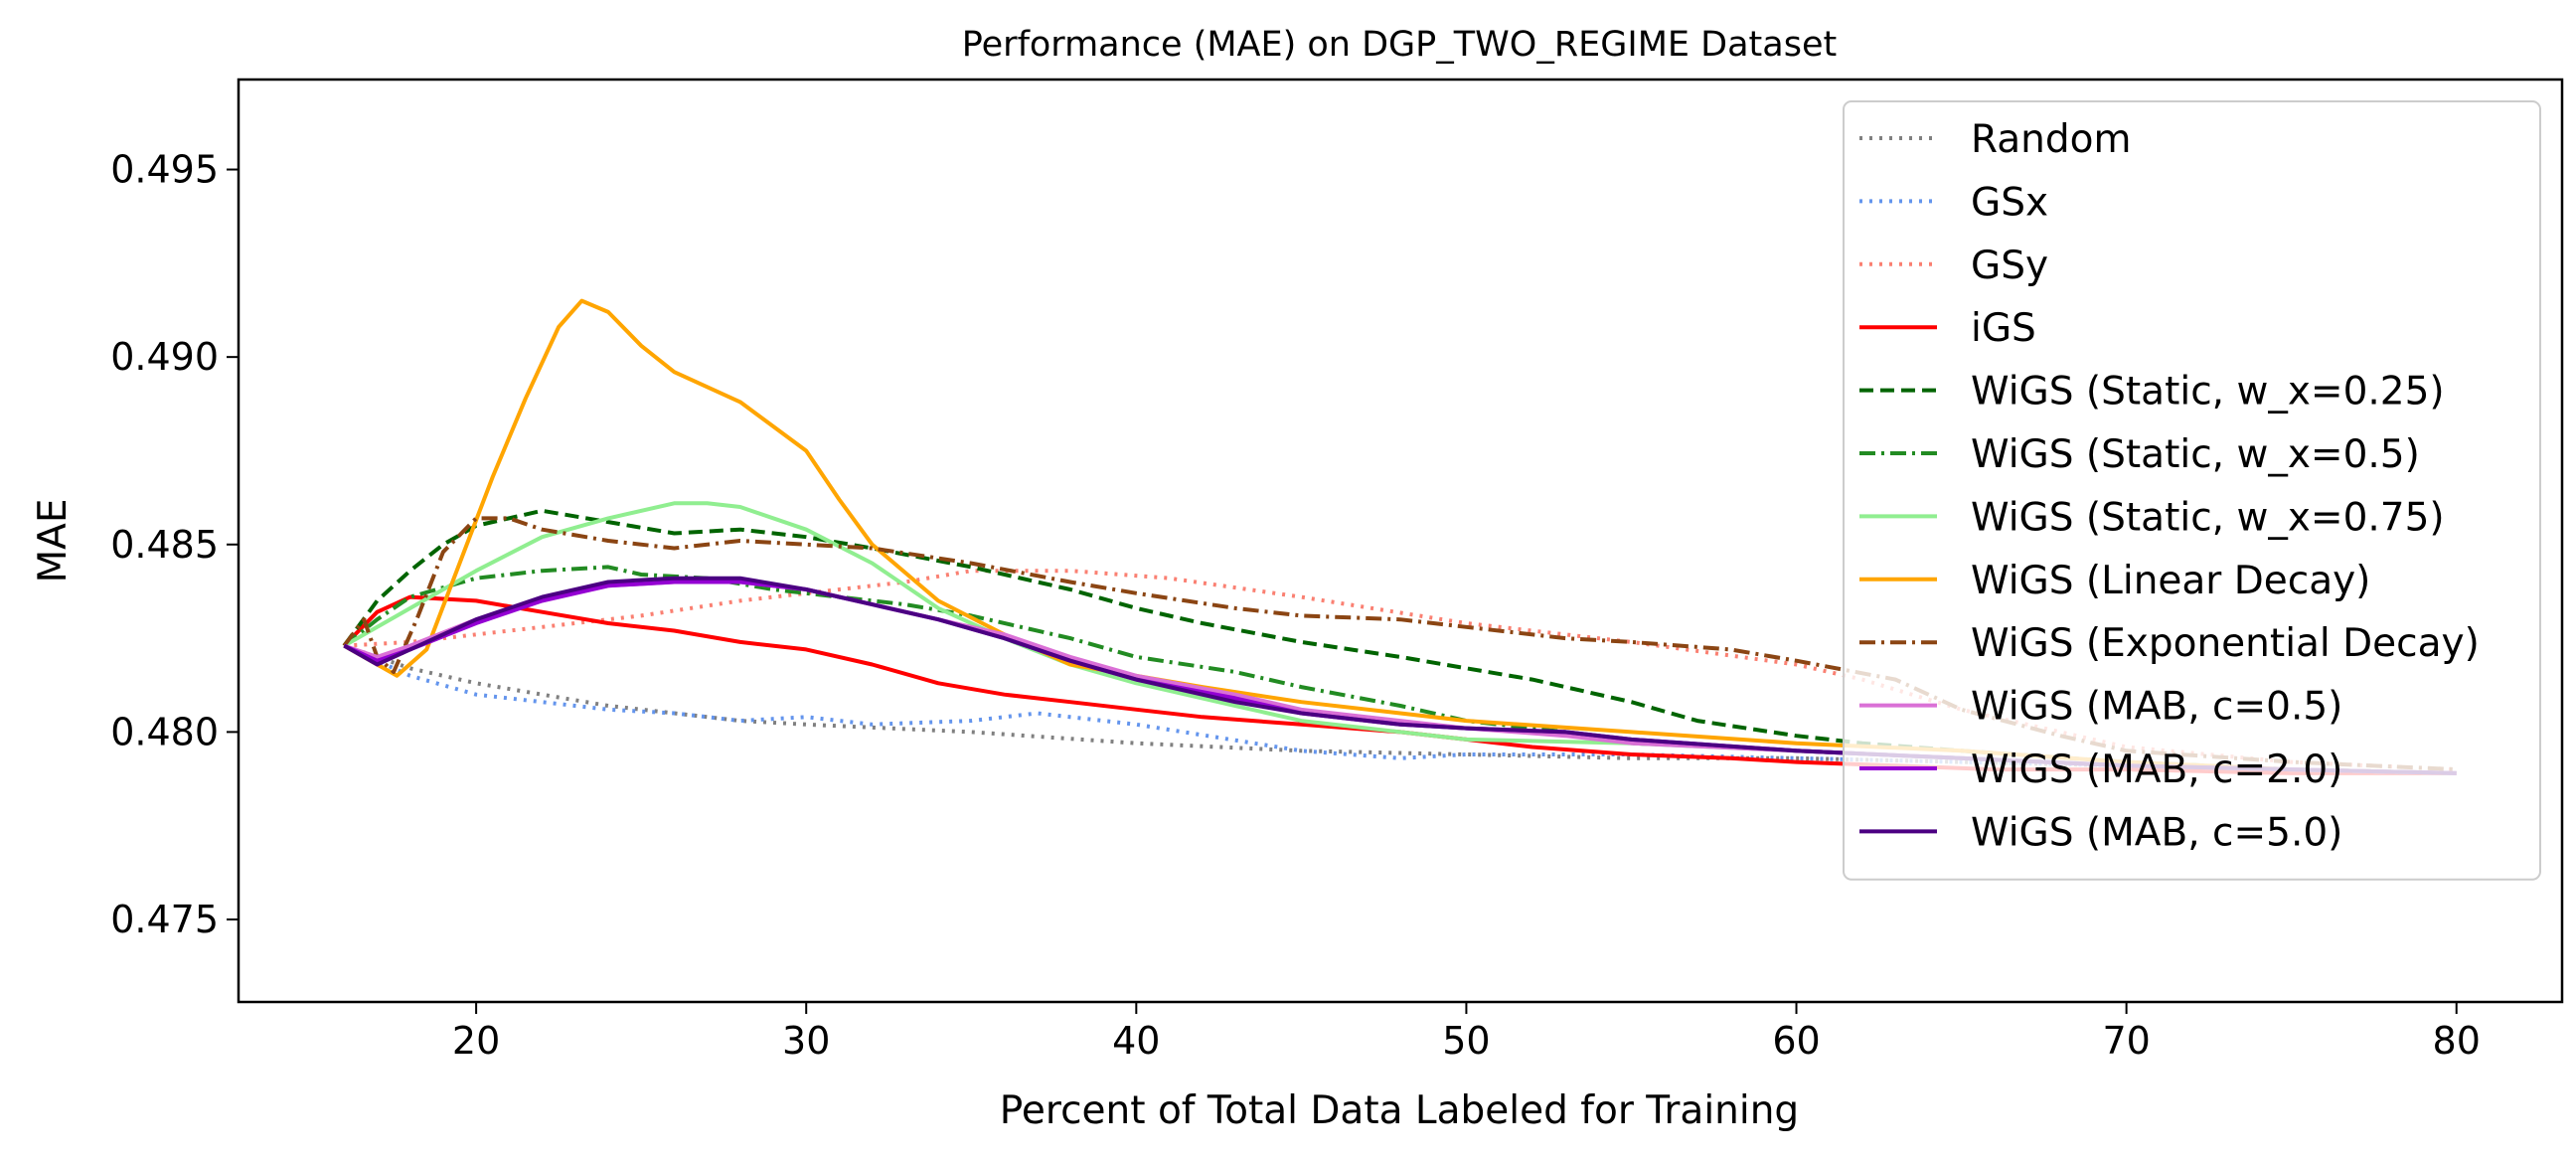 The image size is (2576, 1164). I want to click on x-tick-label: 70, so click(2126, 1041).